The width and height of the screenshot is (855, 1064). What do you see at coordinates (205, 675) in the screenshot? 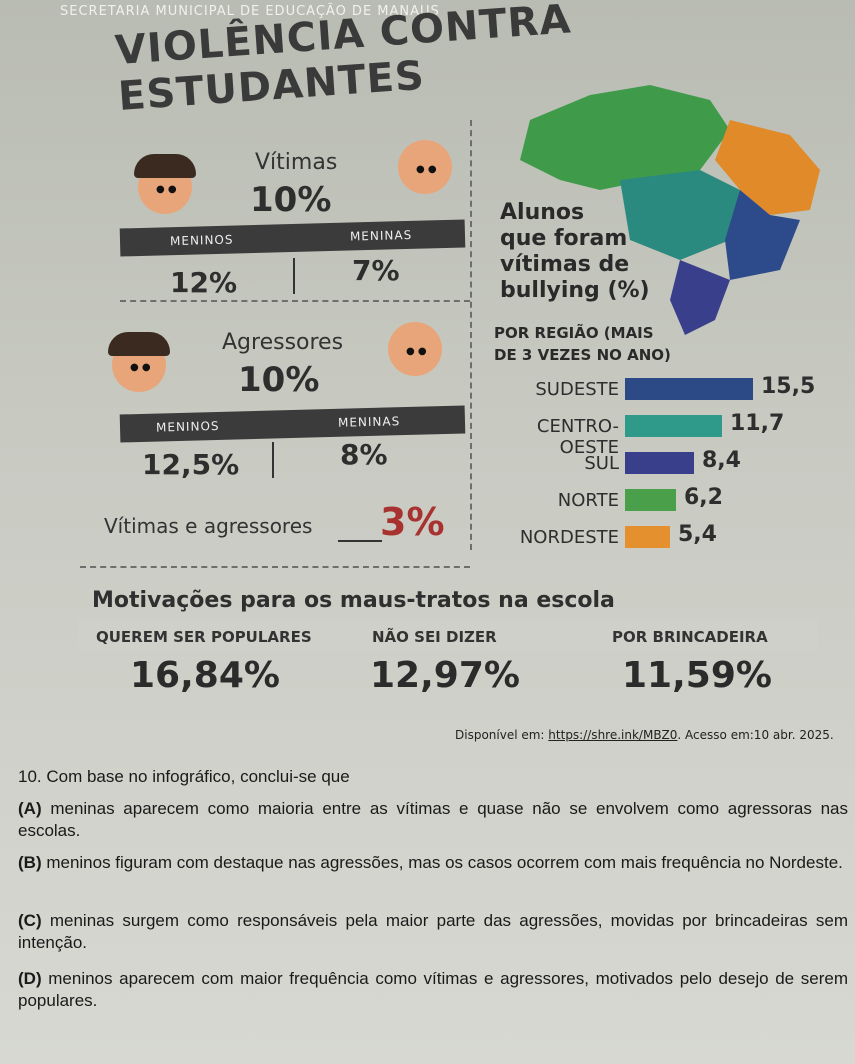
I see `motivation-value: 16,84%` at bounding box center [205, 675].